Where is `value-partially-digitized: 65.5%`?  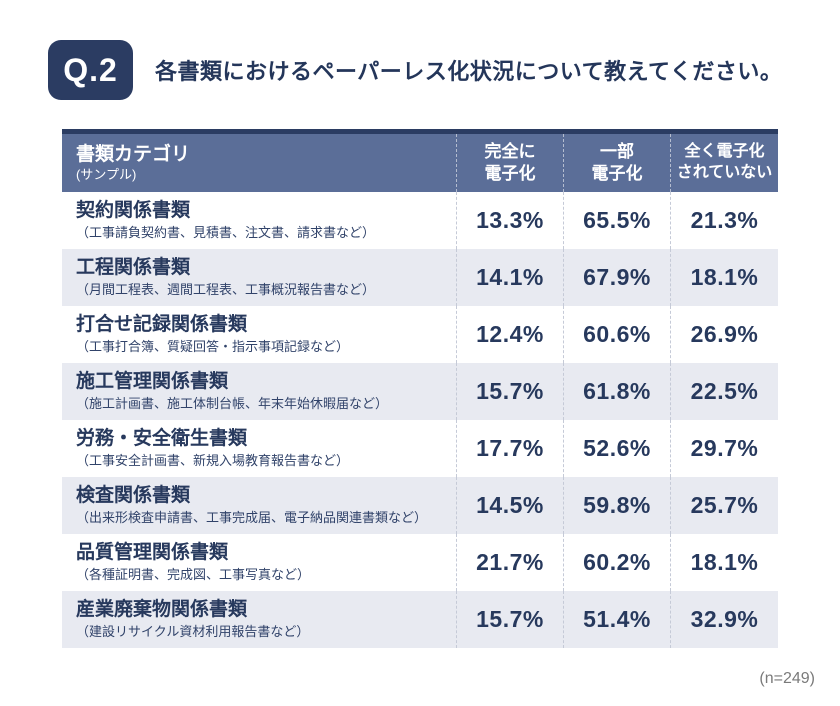 value-partially-digitized: 65.5% is located at coordinates (616, 220).